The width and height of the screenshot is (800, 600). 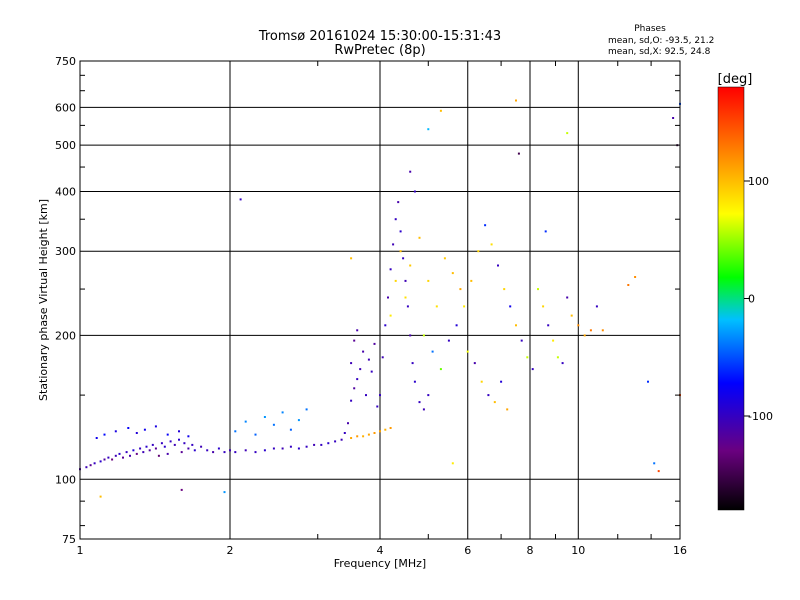 I want to click on x-tick-label: 2, so click(x=230, y=550).